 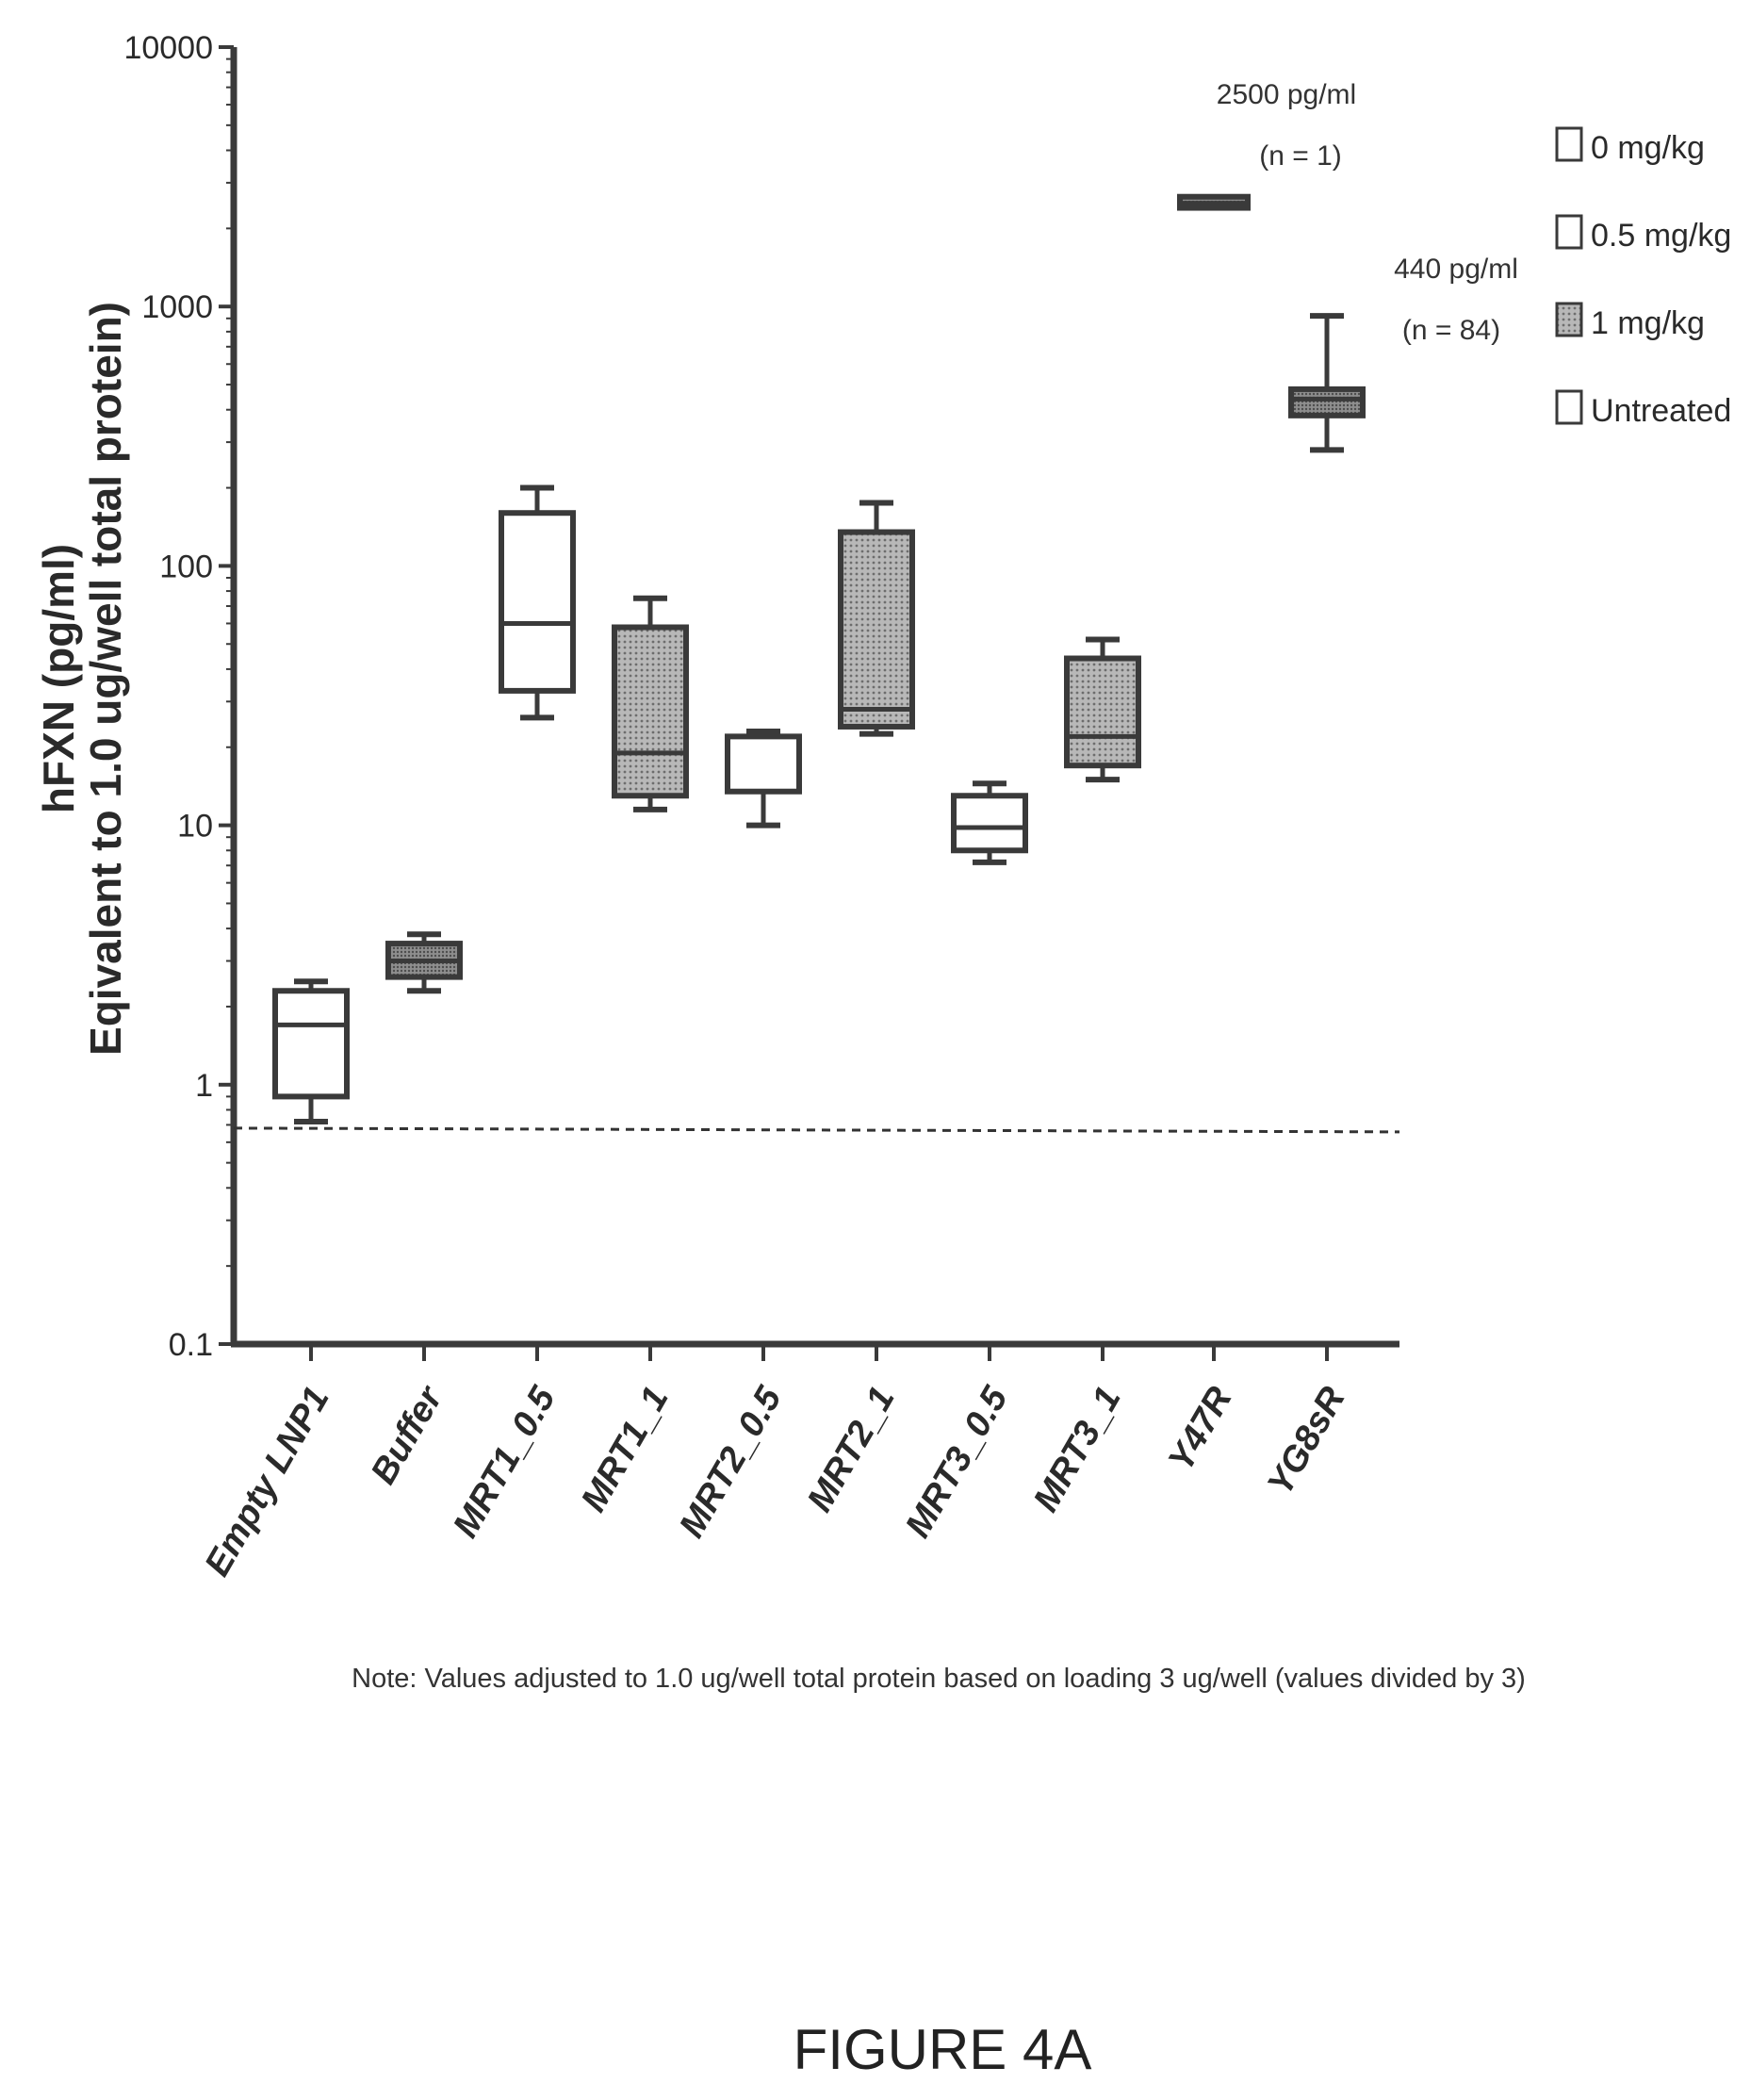 I want to click on x-tick-label: Empty LNP1, so click(x=267, y=1482).